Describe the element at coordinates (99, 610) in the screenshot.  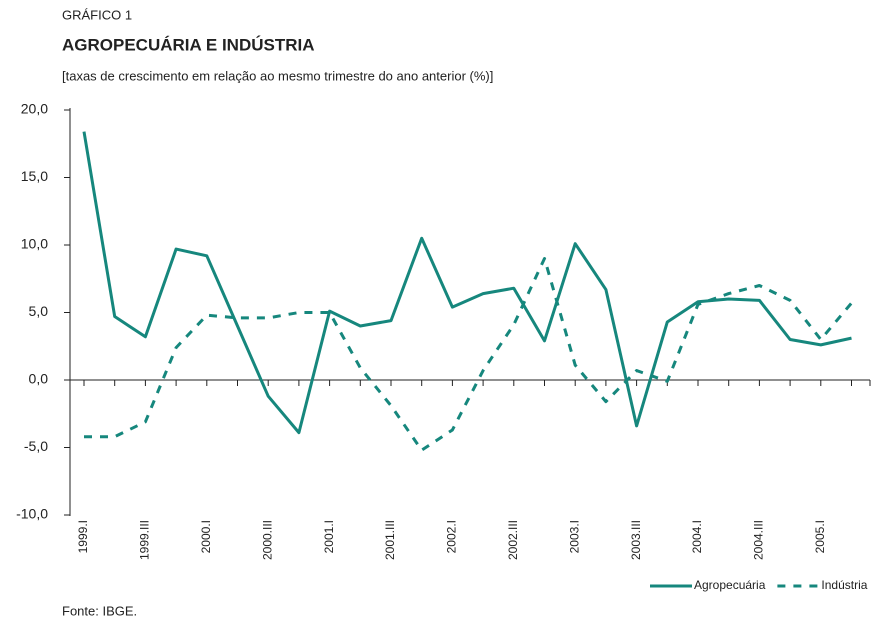
I see `source: Fonte: IBGE.` at that location.